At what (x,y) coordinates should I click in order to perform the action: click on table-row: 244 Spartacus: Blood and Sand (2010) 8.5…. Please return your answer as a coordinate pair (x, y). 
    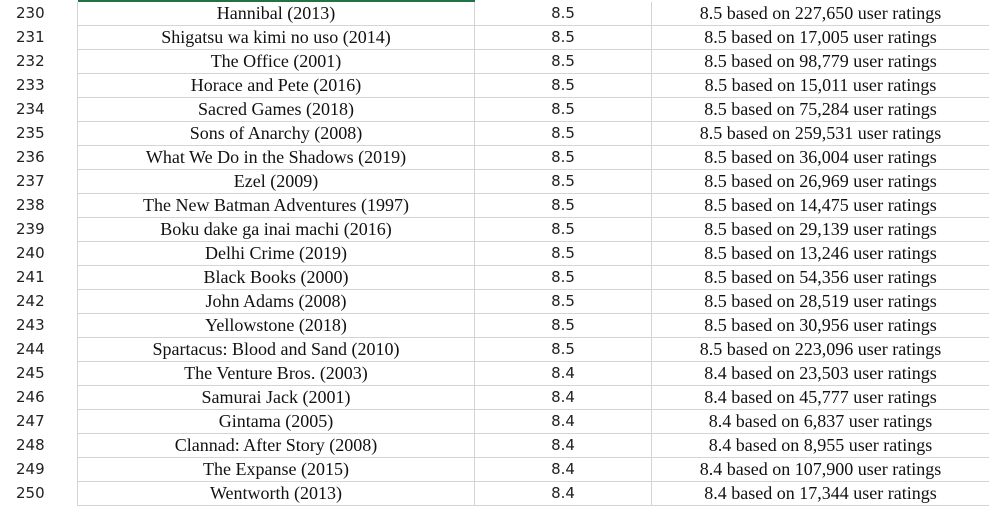
    Looking at the image, I should click on (494, 350).